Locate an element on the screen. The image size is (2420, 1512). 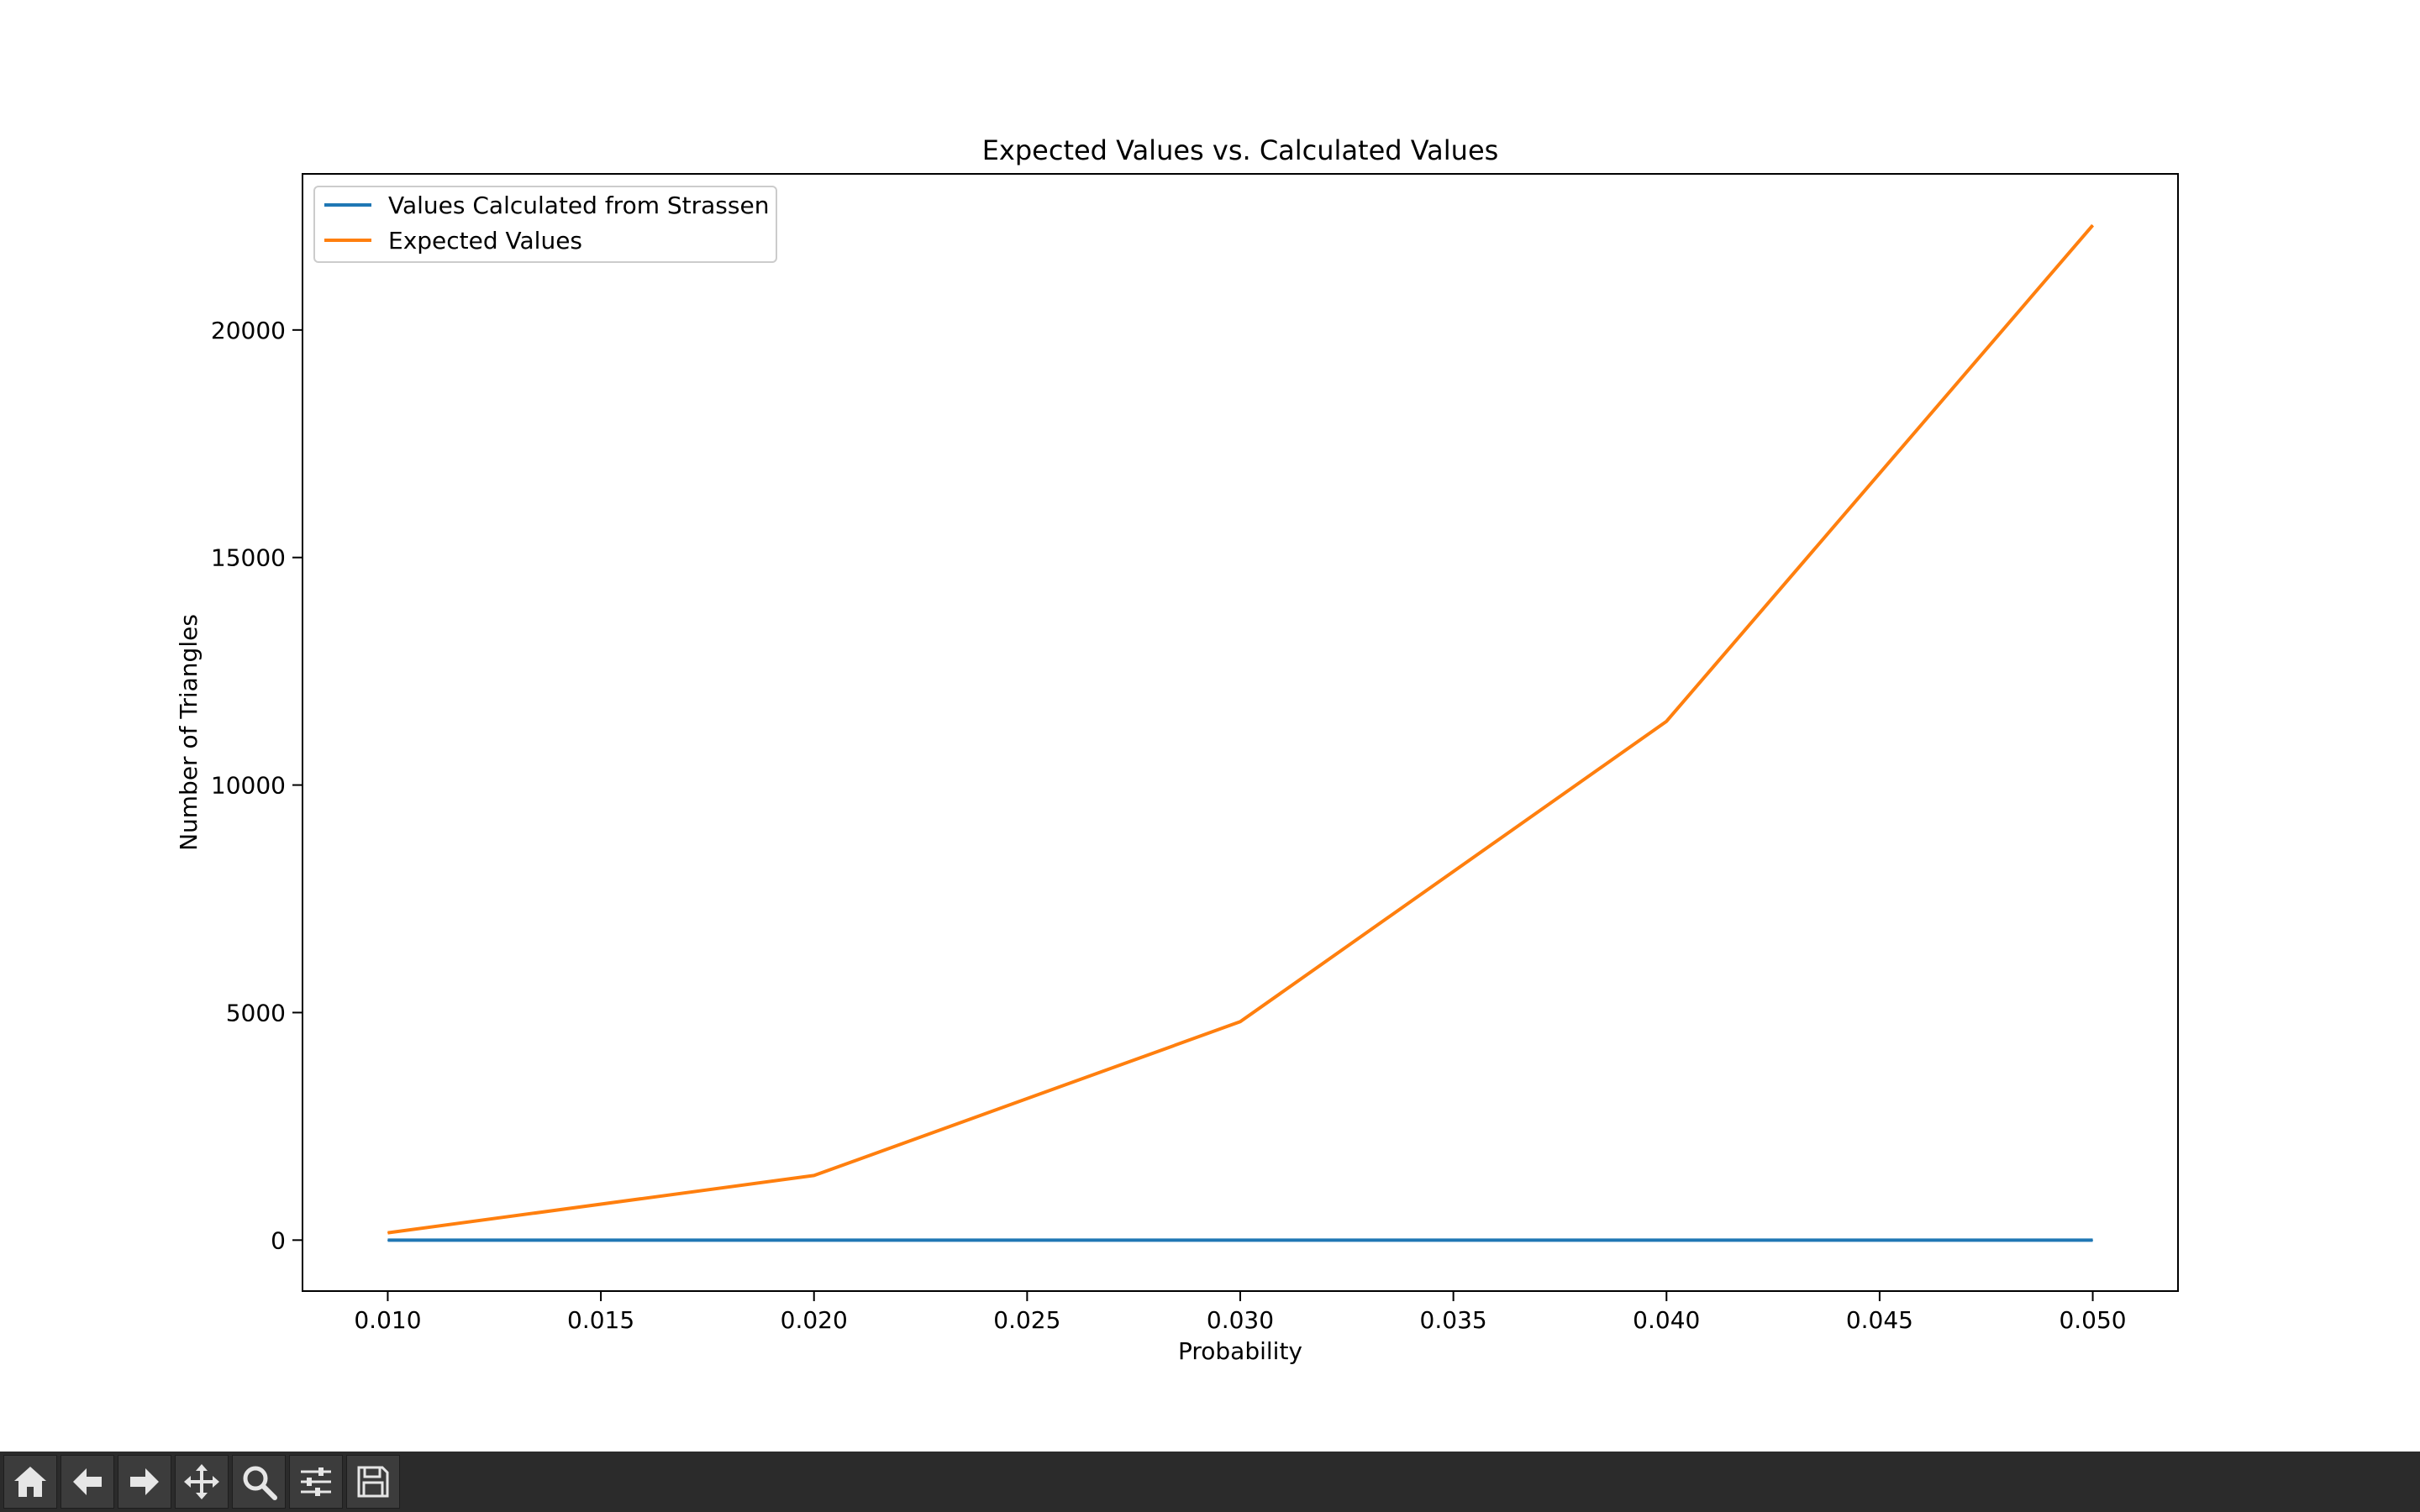
save-button is located at coordinates (373, 1482).